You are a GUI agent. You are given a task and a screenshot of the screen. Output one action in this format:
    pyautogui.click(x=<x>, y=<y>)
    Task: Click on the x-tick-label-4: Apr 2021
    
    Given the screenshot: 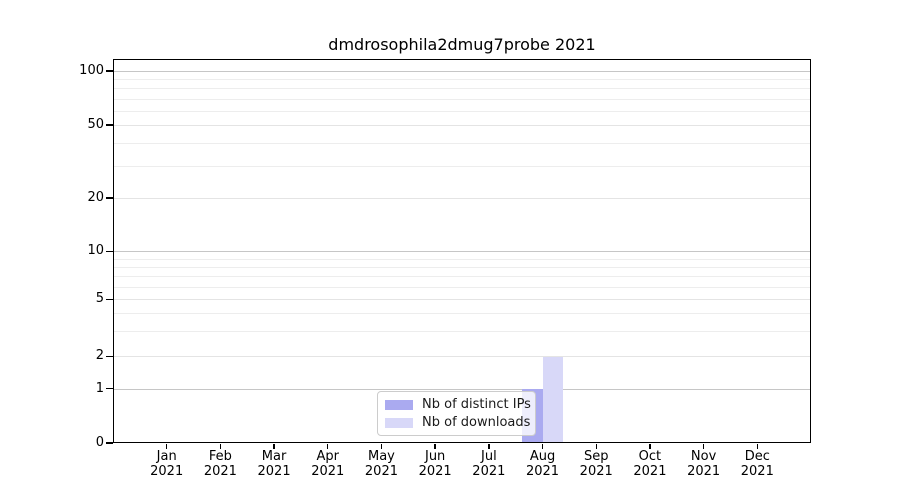 What is the action you would take?
    pyautogui.click(x=328, y=464)
    